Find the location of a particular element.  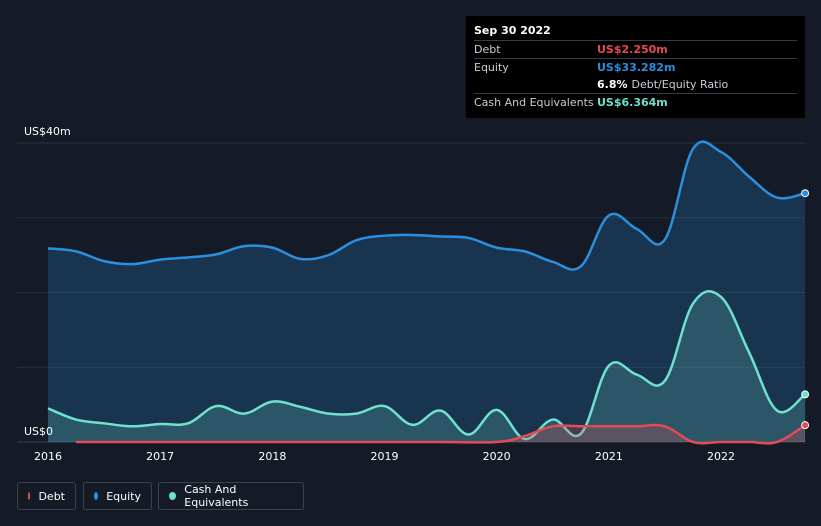

debt-line is located at coordinates (441, 434).